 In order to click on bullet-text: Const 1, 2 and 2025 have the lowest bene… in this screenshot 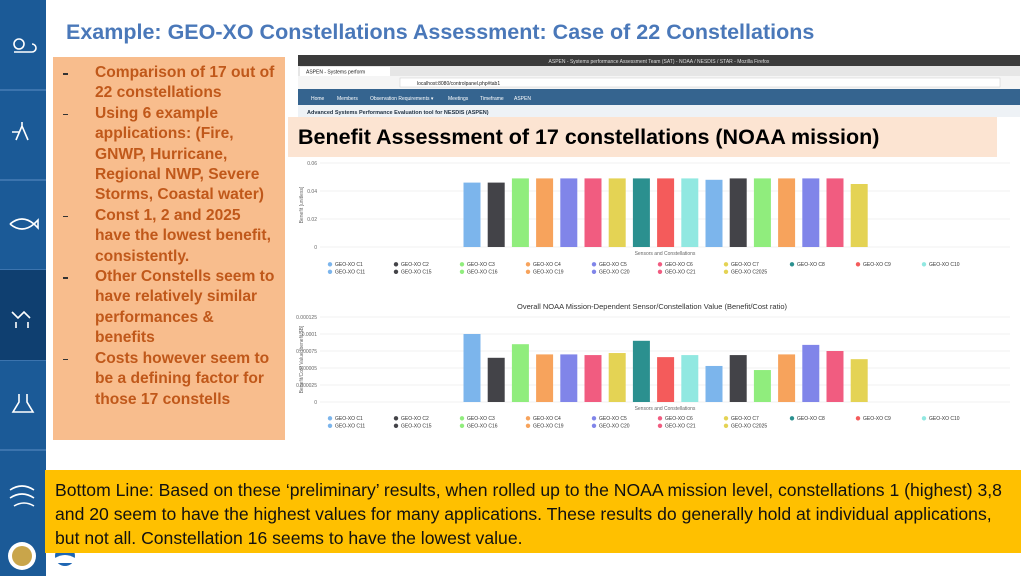, I will do `click(183, 235)`.